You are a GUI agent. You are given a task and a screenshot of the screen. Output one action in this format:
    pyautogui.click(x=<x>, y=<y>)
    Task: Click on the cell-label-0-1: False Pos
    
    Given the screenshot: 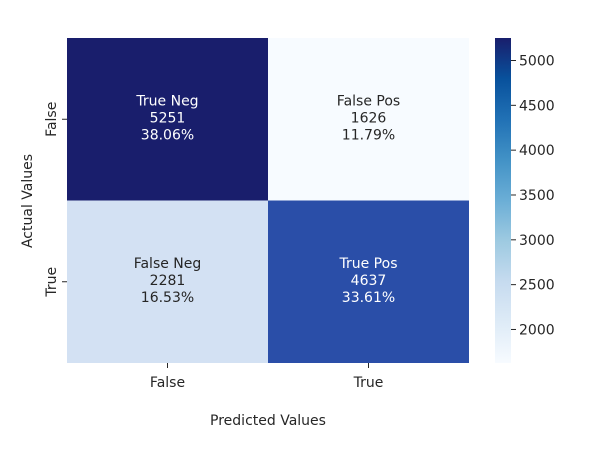 What is the action you would take?
    pyautogui.click(x=368, y=101)
    